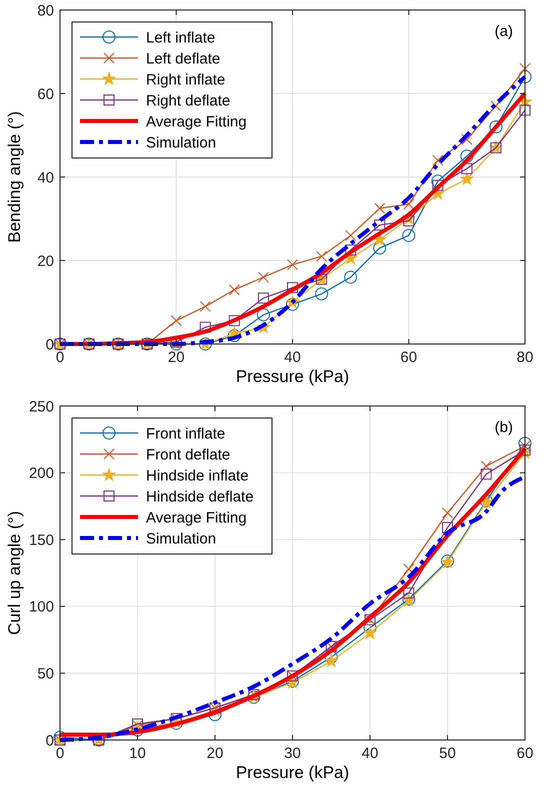 The width and height of the screenshot is (545, 796). Describe the element at coordinates (503, 31) in the screenshot. I see `annotation: (a)` at that location.